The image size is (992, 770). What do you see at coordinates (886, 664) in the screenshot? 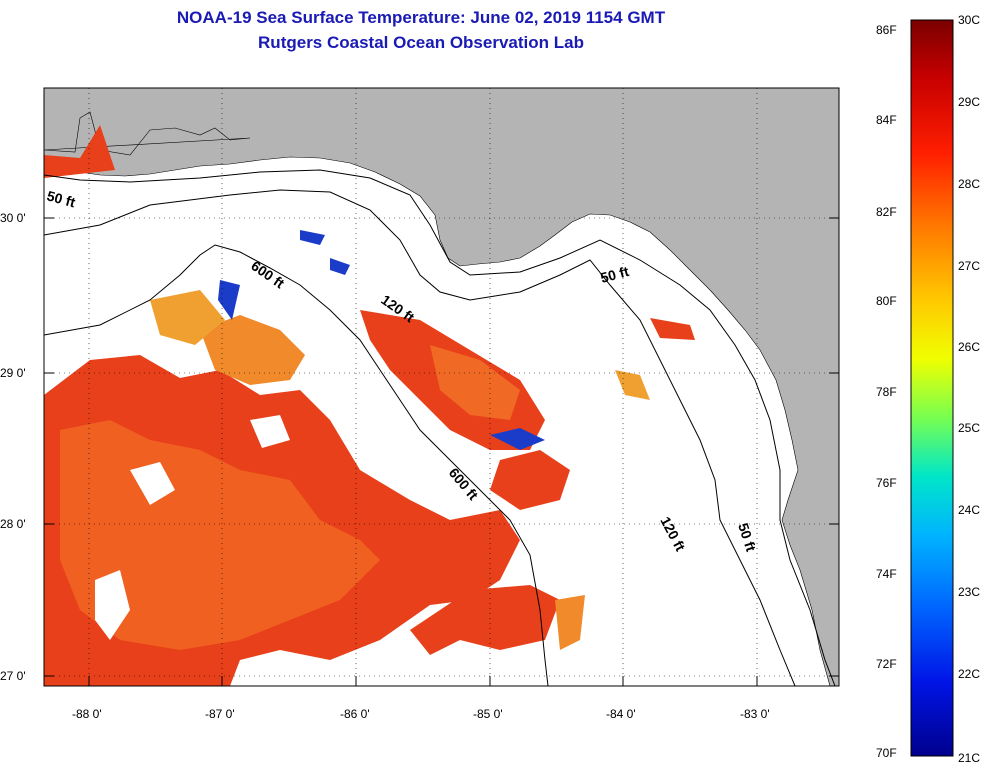
I see `colorbar-label-f: 72F` at bounding box center [886, 664].